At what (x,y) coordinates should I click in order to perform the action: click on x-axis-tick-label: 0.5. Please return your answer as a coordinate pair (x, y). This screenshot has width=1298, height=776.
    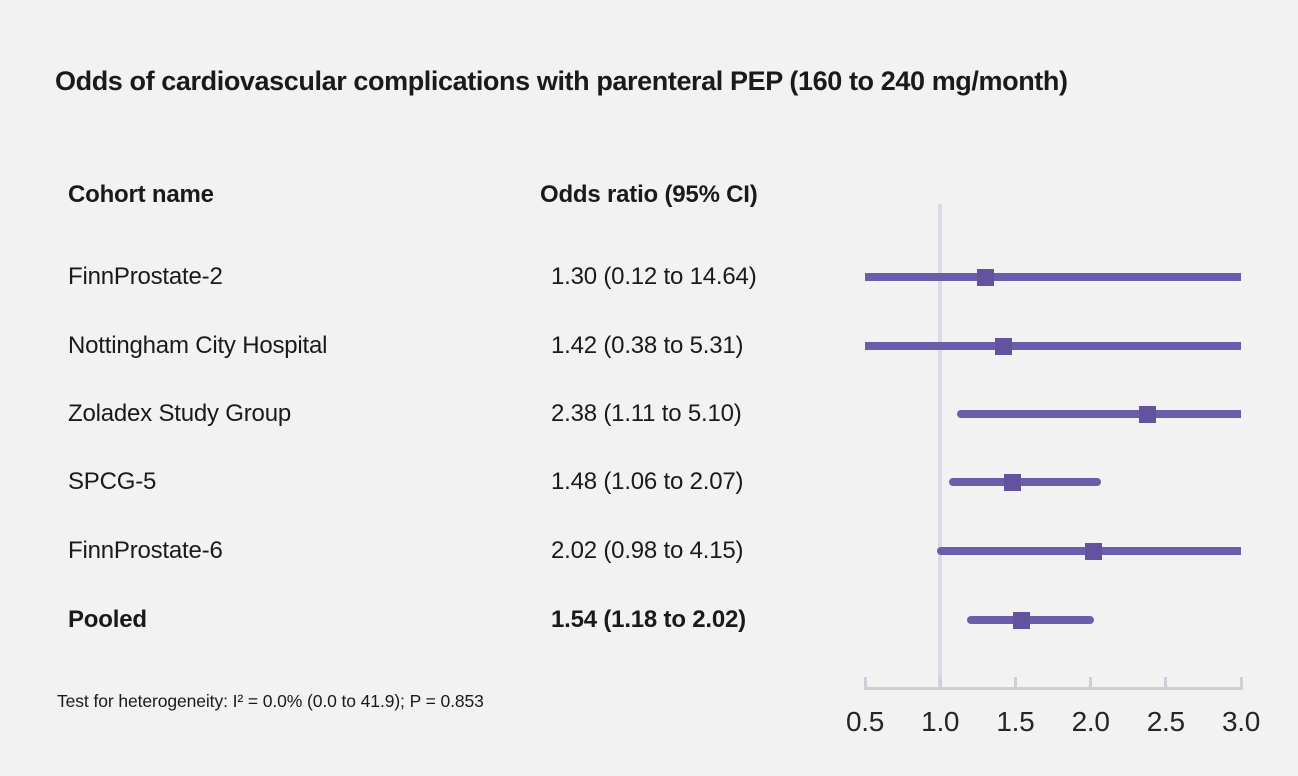
    Looking at the image, I should click on (865, 721).